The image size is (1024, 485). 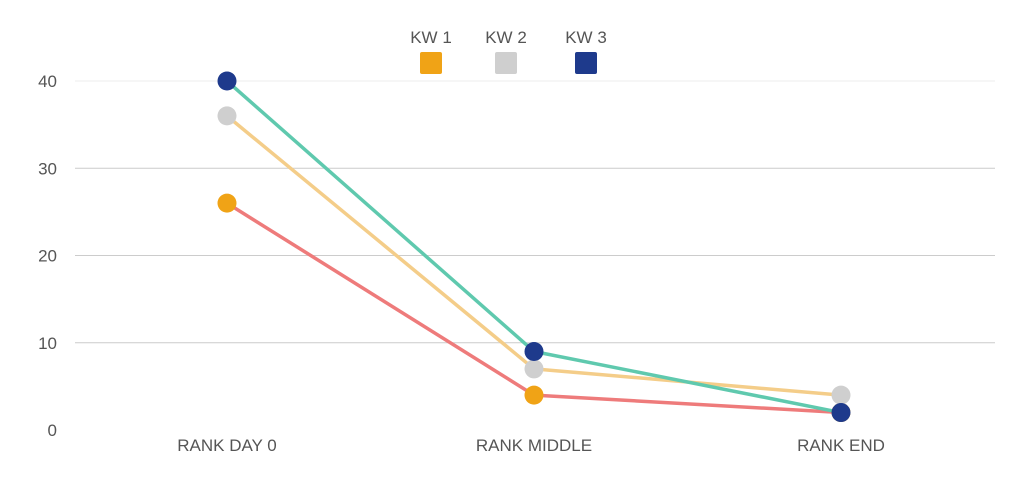 What do you see at coordinates (586, 51) in the screenshot?
I see `legend-item-3: KW 3` at bounding box center [586, 51].